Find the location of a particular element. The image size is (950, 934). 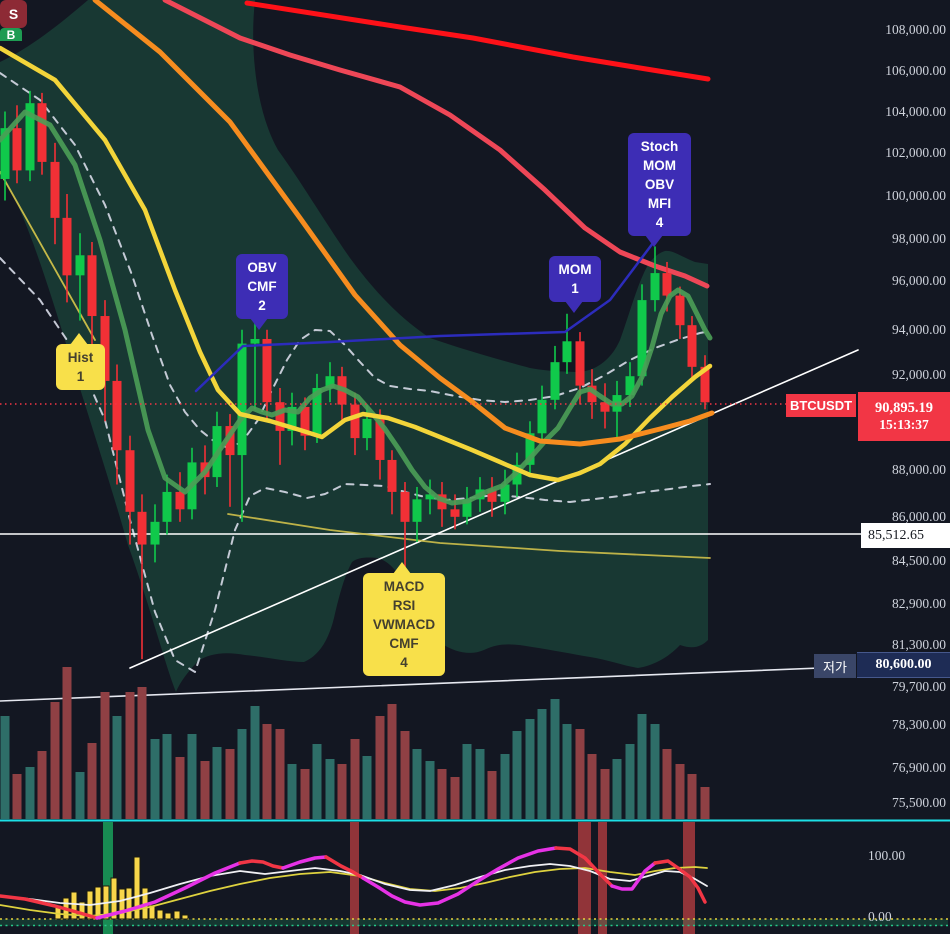

price-tick-label: 92,000.00 is located at coordinates (919, 374).